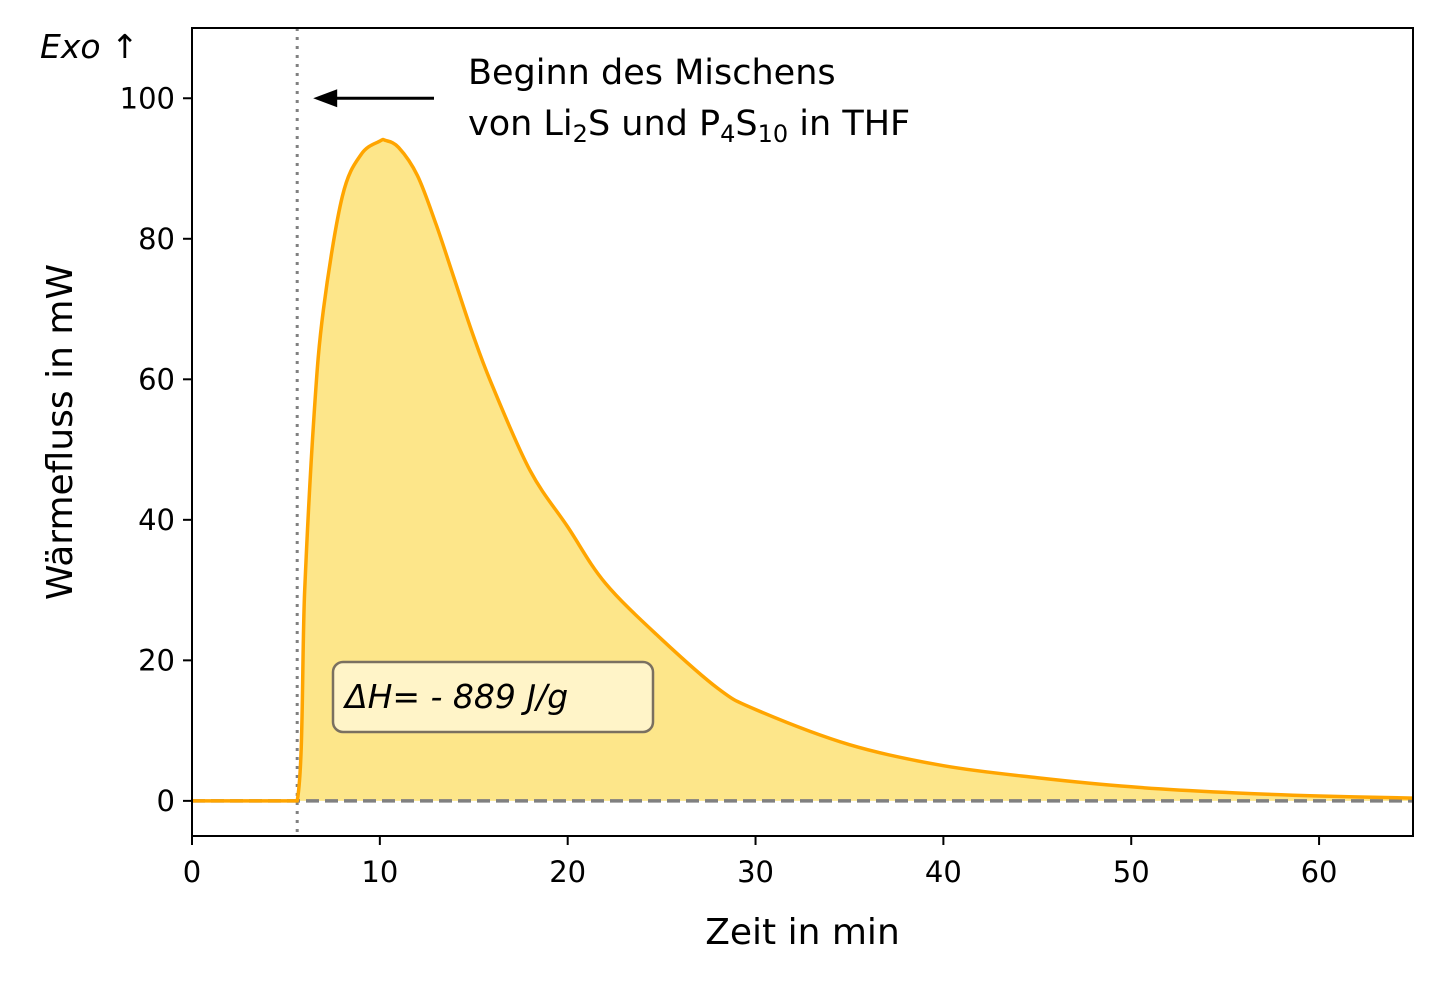 The height and width of the screenshot is (981, 1440). Describe the element at coordinates (147, 98) in the screenshot. I see `y-tick-label: 100` at that location.